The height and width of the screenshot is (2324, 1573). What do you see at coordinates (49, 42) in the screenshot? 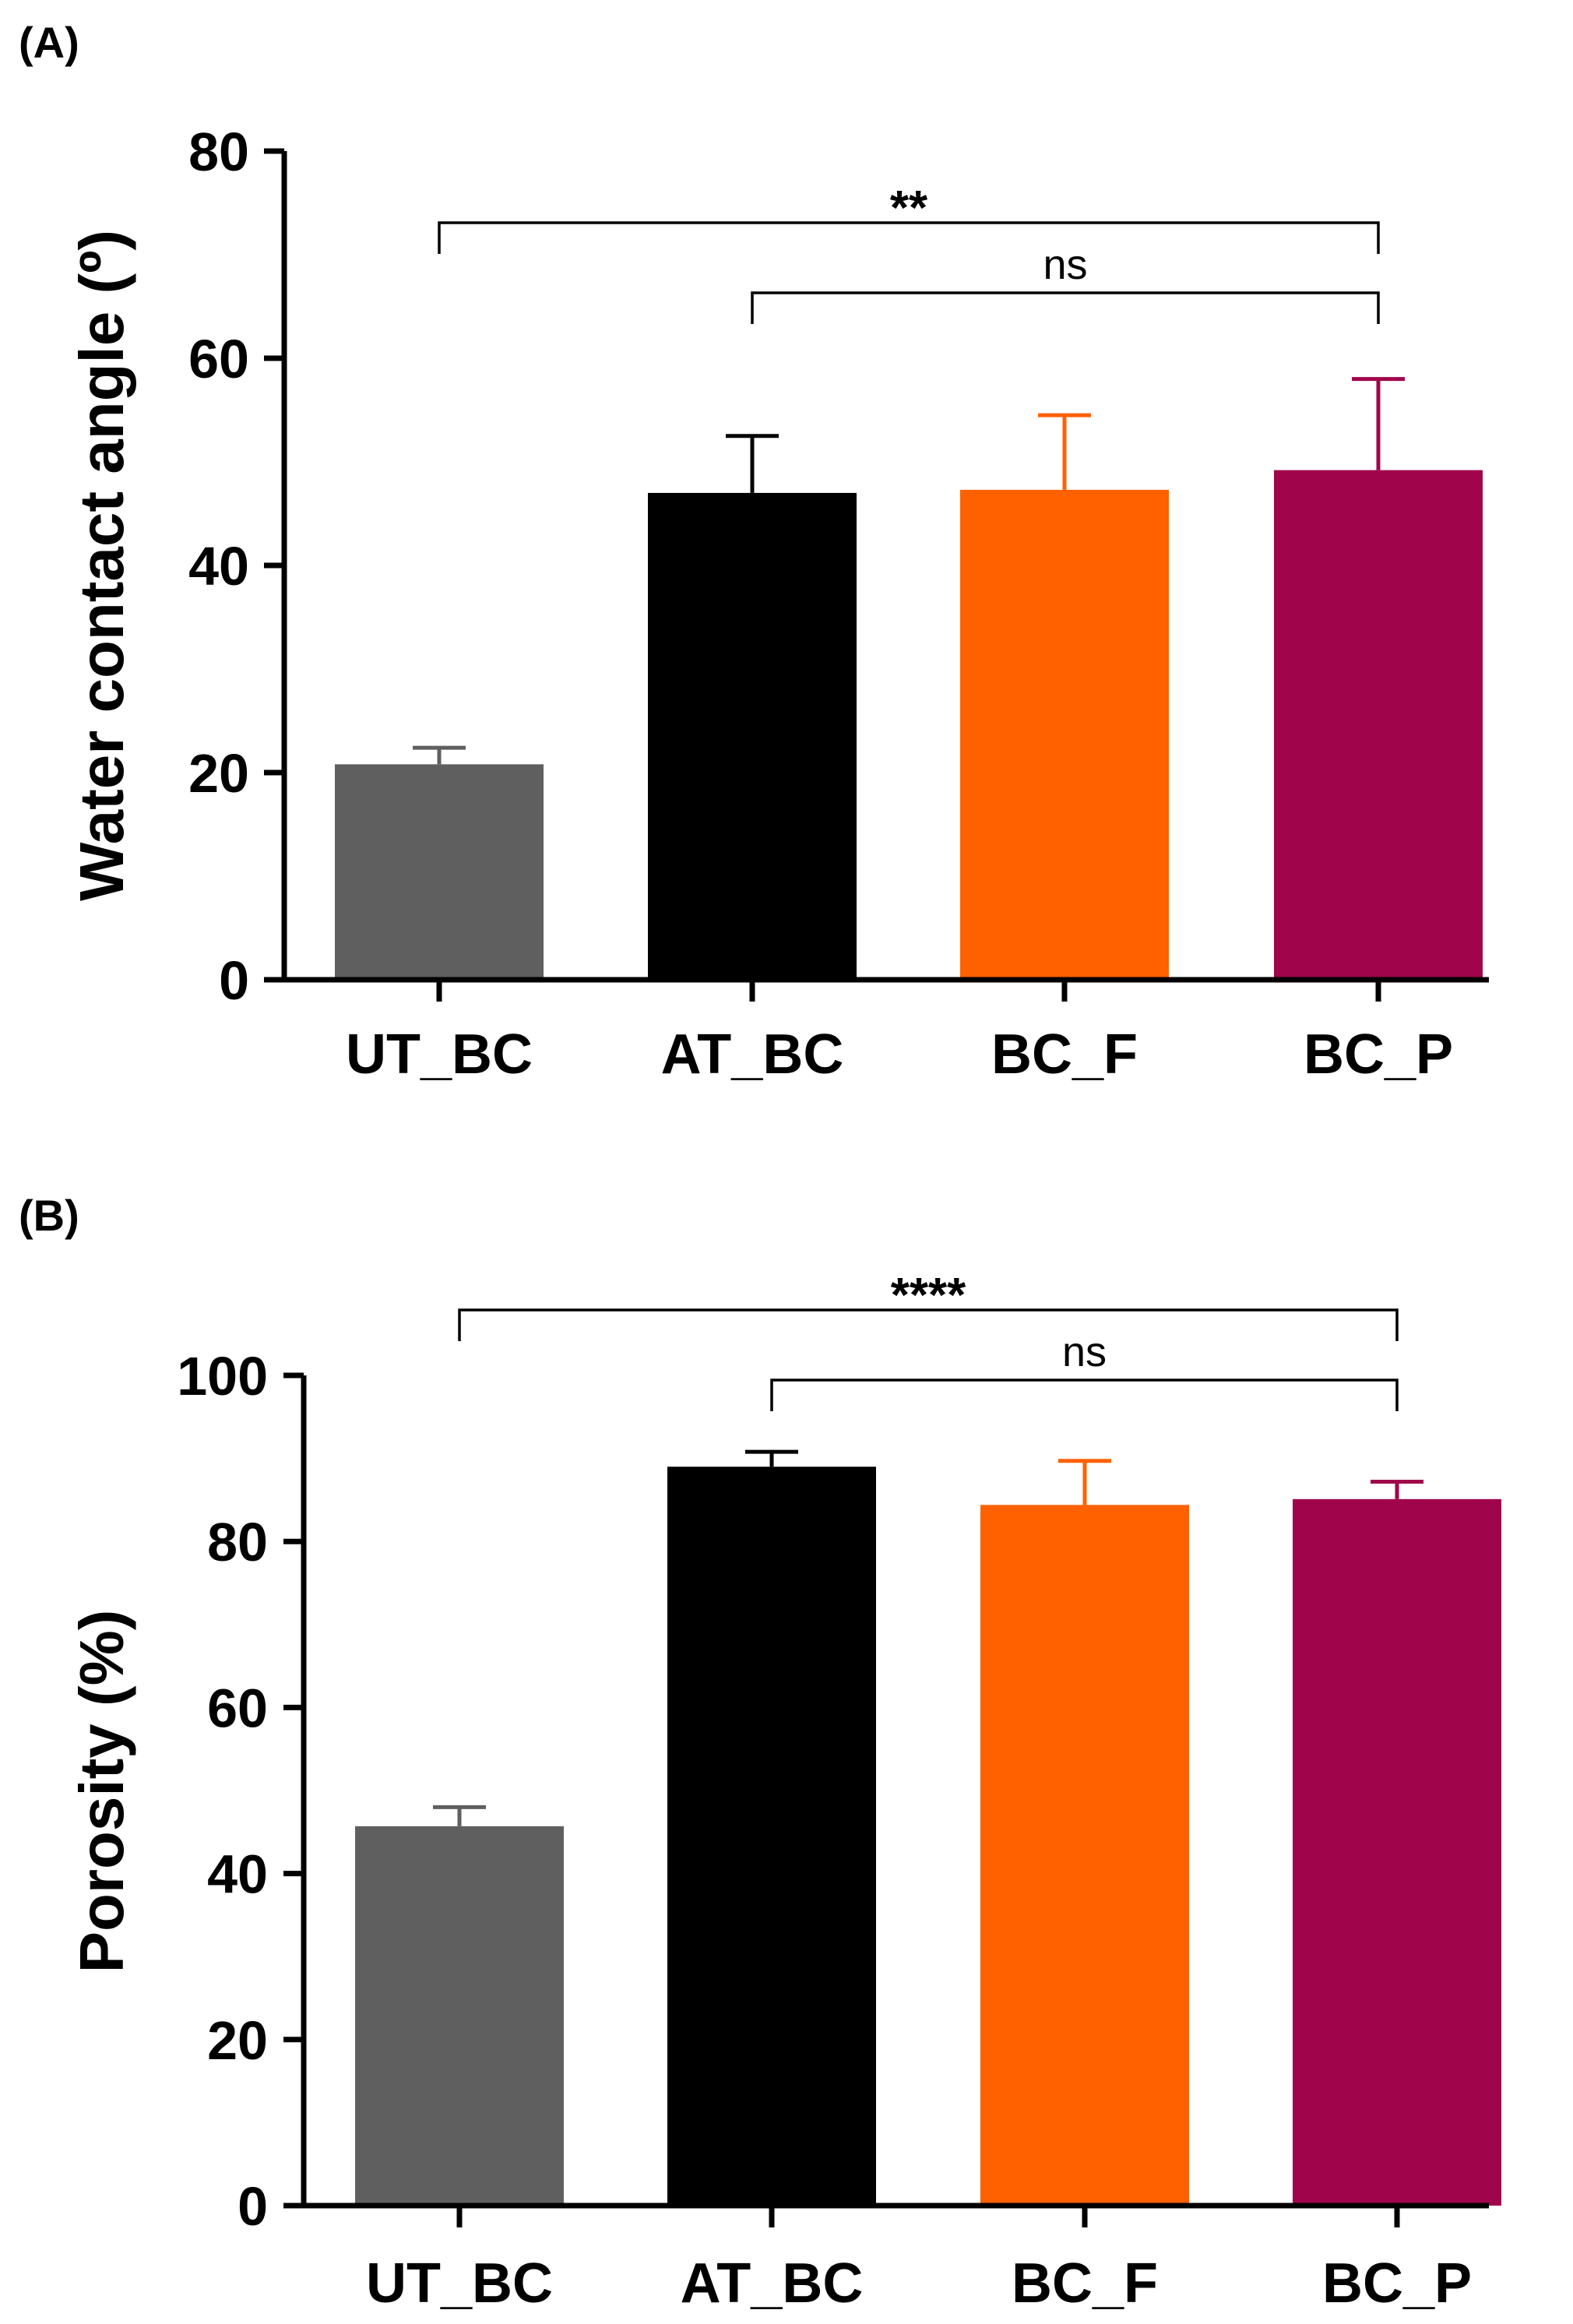
I see `panel-label: (A)` at bounding box center [49, 42].